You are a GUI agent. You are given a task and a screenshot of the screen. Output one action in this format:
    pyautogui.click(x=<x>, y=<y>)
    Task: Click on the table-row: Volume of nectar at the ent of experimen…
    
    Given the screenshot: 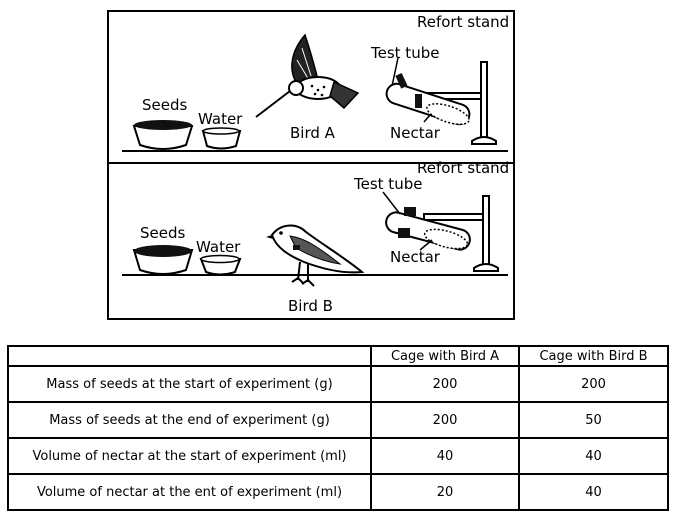 What is the action you would take?
    pyautogui.click(x=338, y=492)
    